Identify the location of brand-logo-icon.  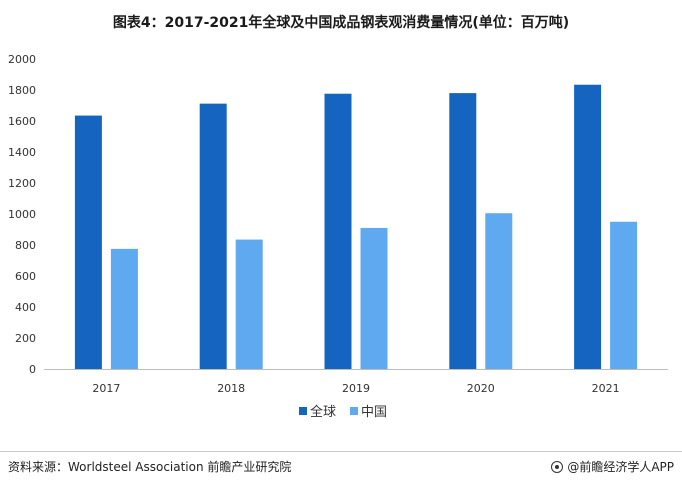
(557, 466).